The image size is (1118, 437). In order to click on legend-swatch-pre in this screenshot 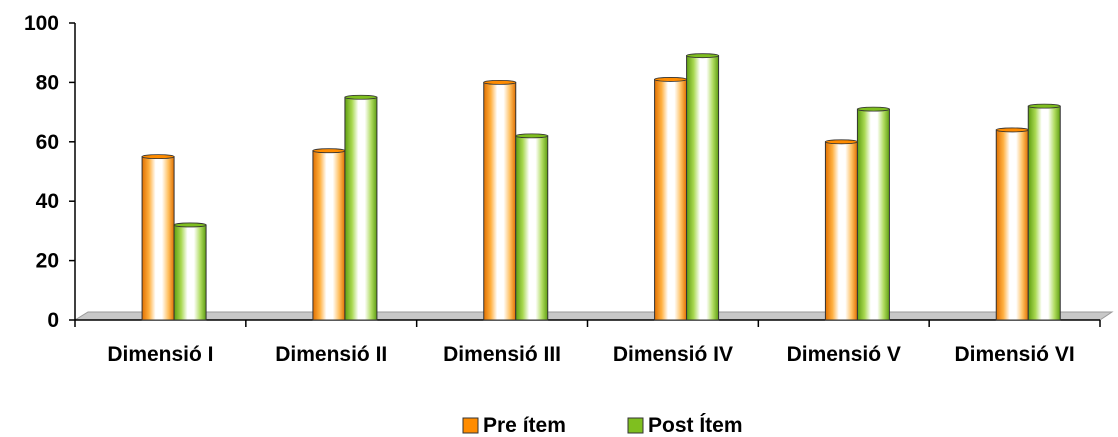, I will do `click(470, 425)`.